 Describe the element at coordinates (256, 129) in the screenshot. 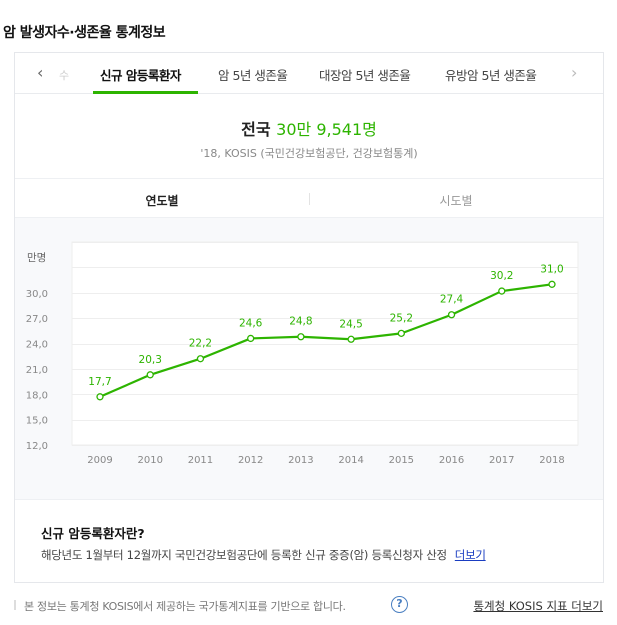

I see `summary-region: 전국` at that location.